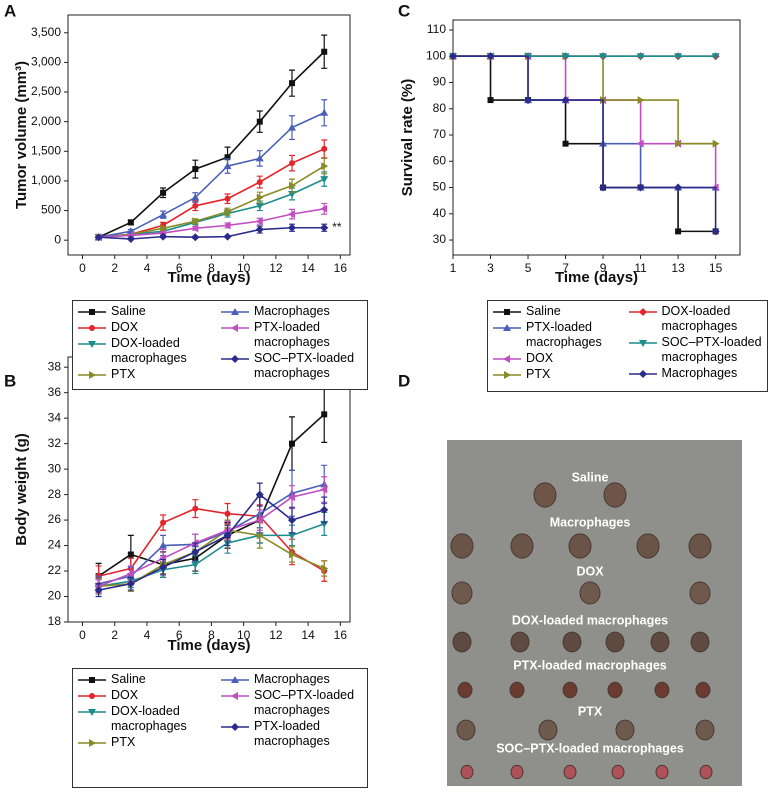  Describe the element at coordinates (55, 596) in the screenshot. I see `y-tick-label: 20` at that location.